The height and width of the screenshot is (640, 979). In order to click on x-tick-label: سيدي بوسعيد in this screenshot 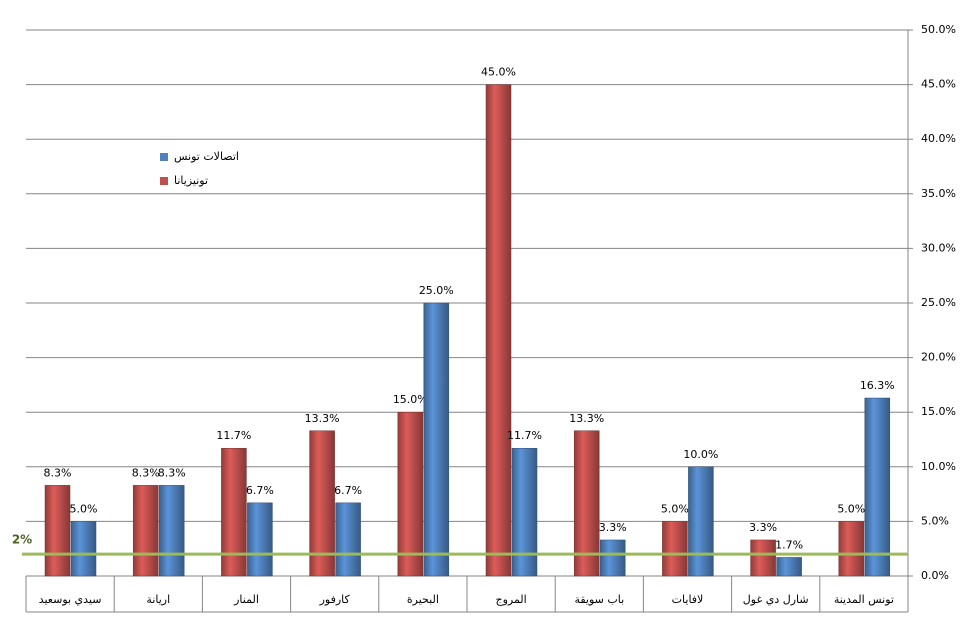, I will do `click(70, 599)`.